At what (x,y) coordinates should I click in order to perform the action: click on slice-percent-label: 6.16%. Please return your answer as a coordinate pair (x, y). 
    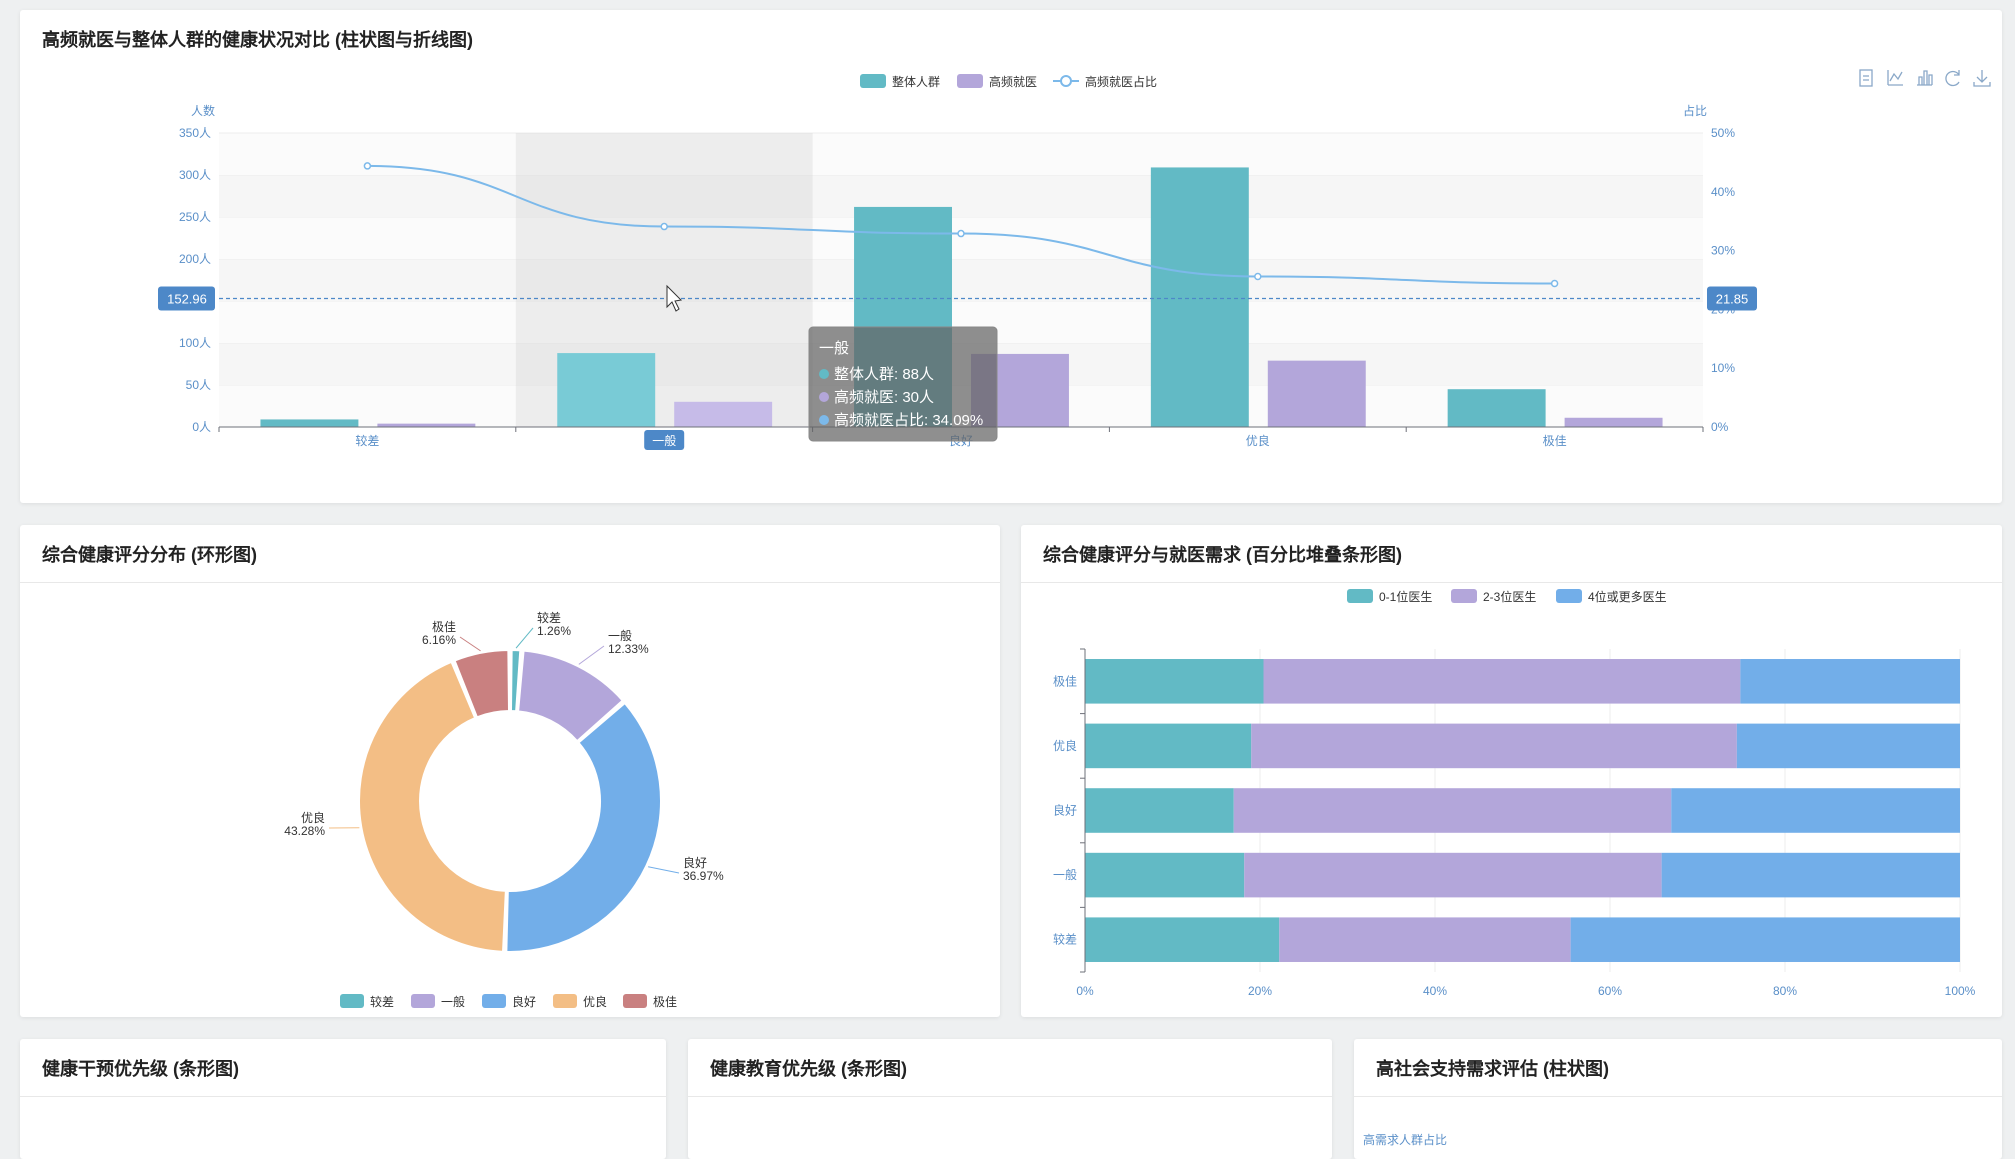
    Looking at the image, I should click on (439, 640).